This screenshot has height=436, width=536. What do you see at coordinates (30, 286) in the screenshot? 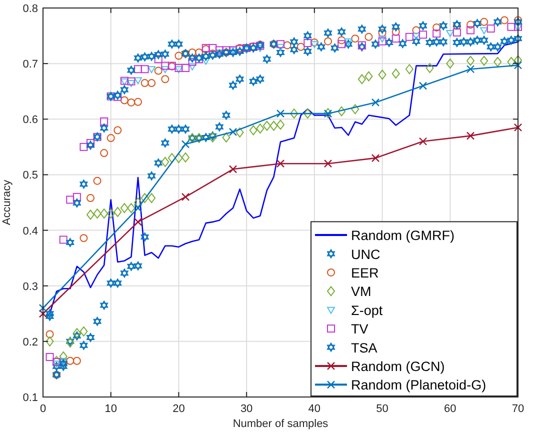
I see `y-tick-label: 0.3` at bounding box center [30, 286].